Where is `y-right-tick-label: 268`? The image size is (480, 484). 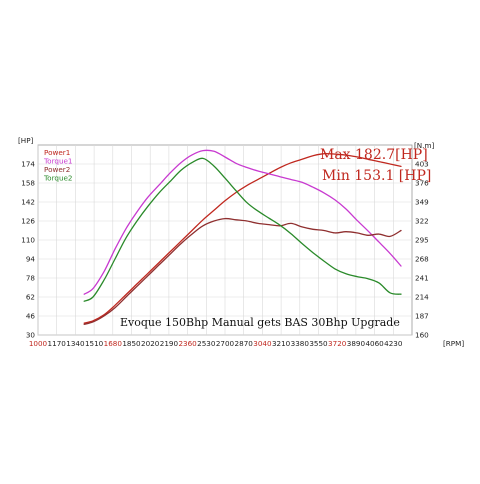
y-right-tick-label: 268 is located at coordinates (422, 259).